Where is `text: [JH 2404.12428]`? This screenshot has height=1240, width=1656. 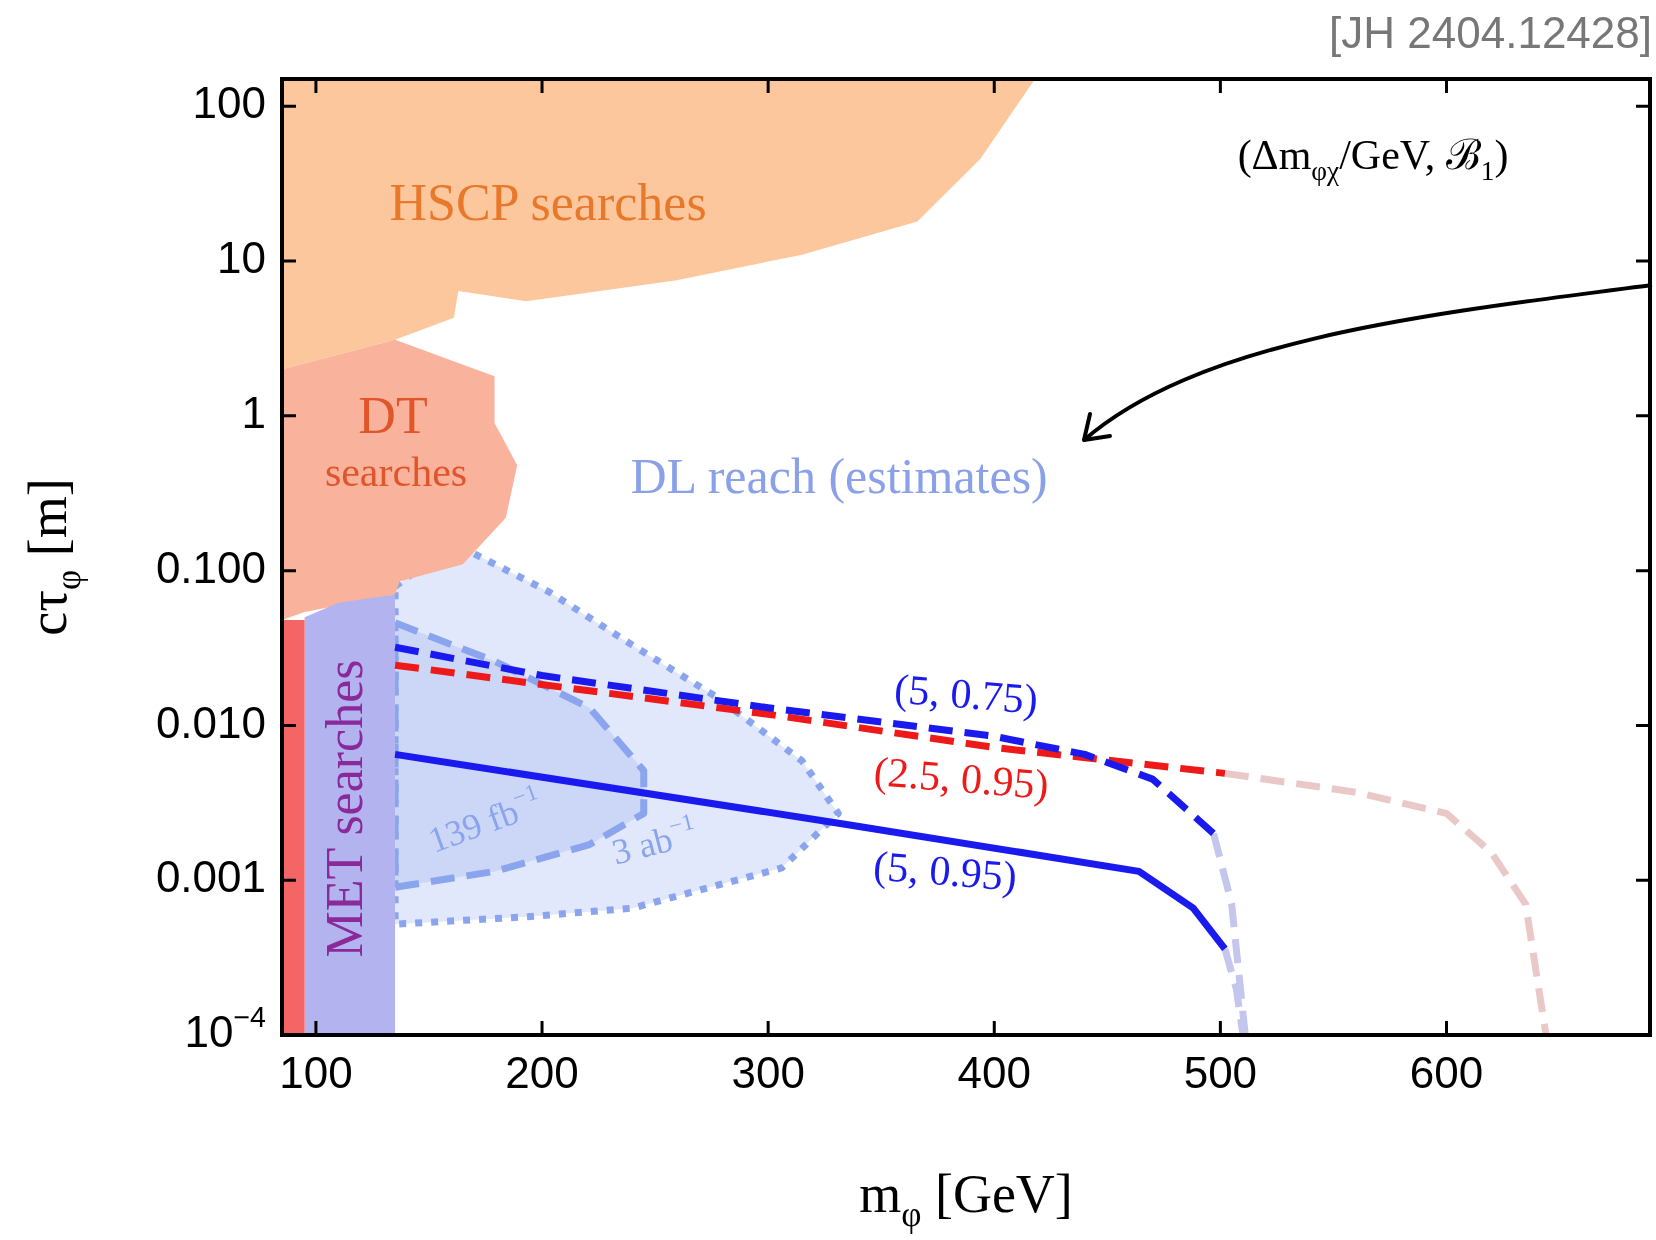 text: [JH 2404.12428] is located at coordinates (1491, 33).